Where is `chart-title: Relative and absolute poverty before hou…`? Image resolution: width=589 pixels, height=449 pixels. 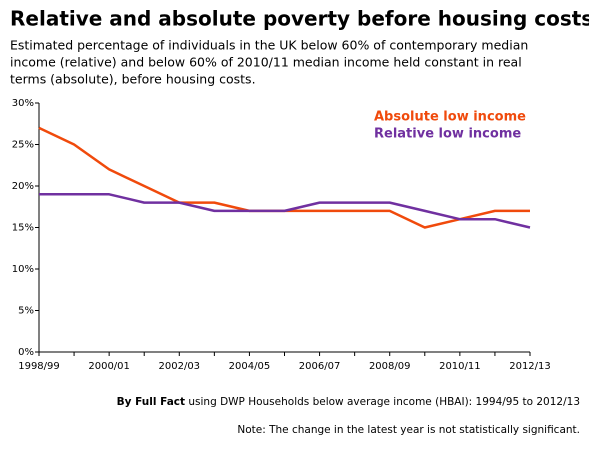
chart-title: Relative and absolute poverty before hou… is located at coordinates (299, 19).